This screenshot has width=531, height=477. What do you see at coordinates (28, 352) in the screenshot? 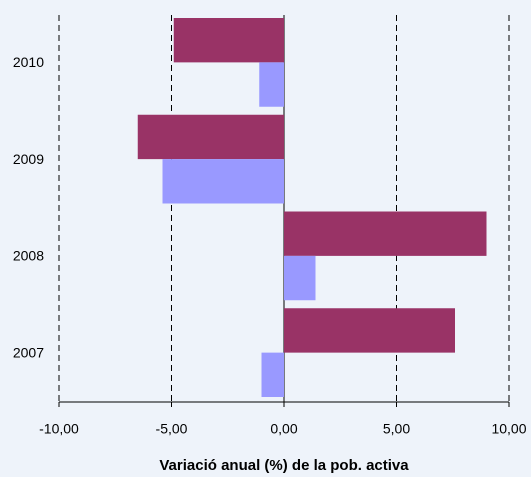
I see `y-tick-label: 2007` at bounding box center [28, 352].